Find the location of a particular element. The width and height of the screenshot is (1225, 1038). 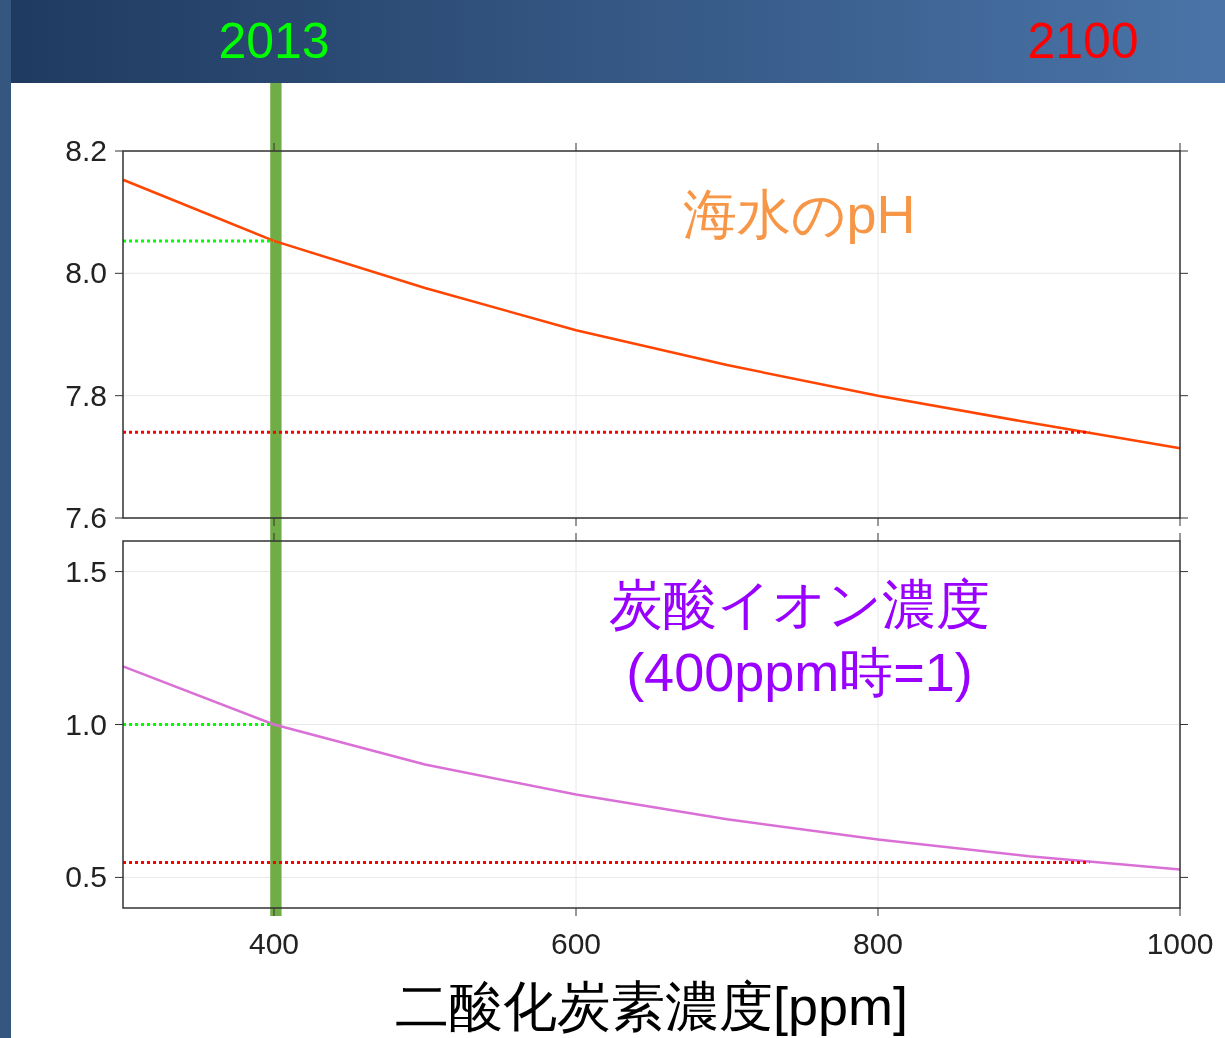

annotation: 炭酸イオン濃度 (400ppm時=1) is located at coordinates (799, 638).